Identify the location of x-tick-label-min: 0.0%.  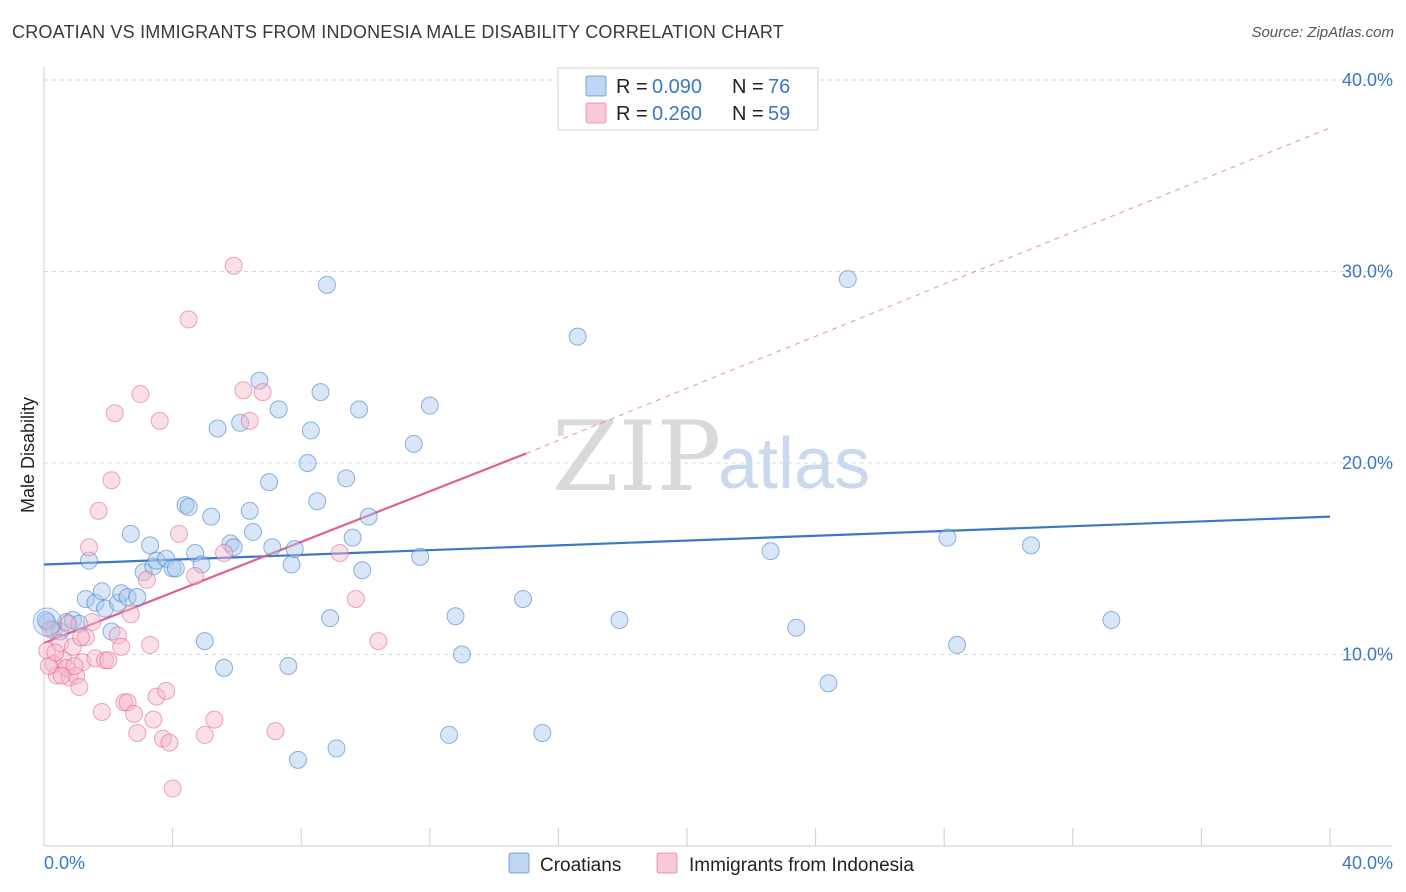
(64, 863).